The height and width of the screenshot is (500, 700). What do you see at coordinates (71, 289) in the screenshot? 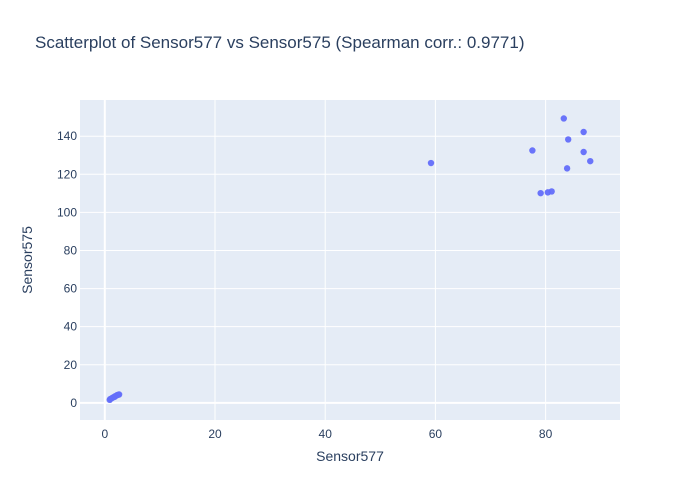
I see `y-tick-label: 60` at bounding box center [71, 289].